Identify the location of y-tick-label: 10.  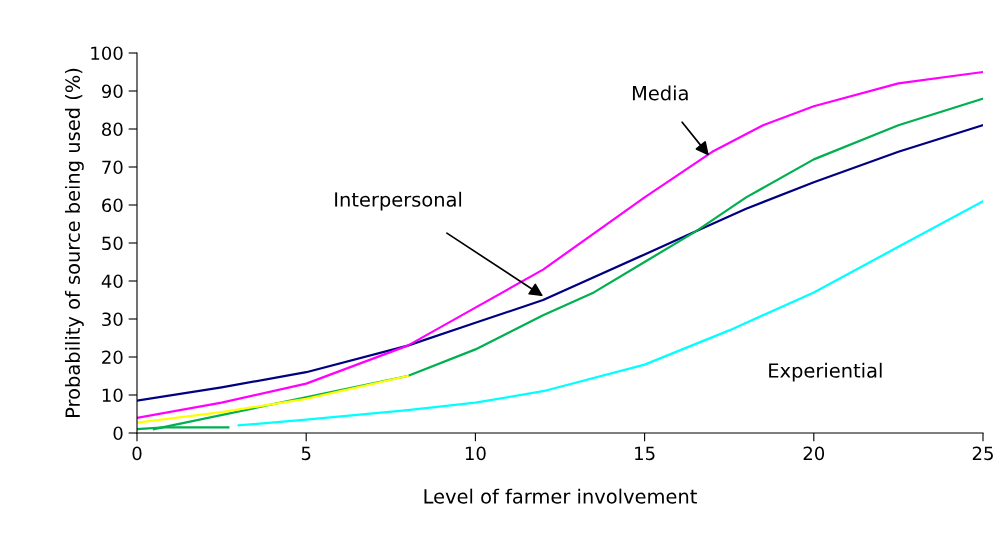
(112, 395).